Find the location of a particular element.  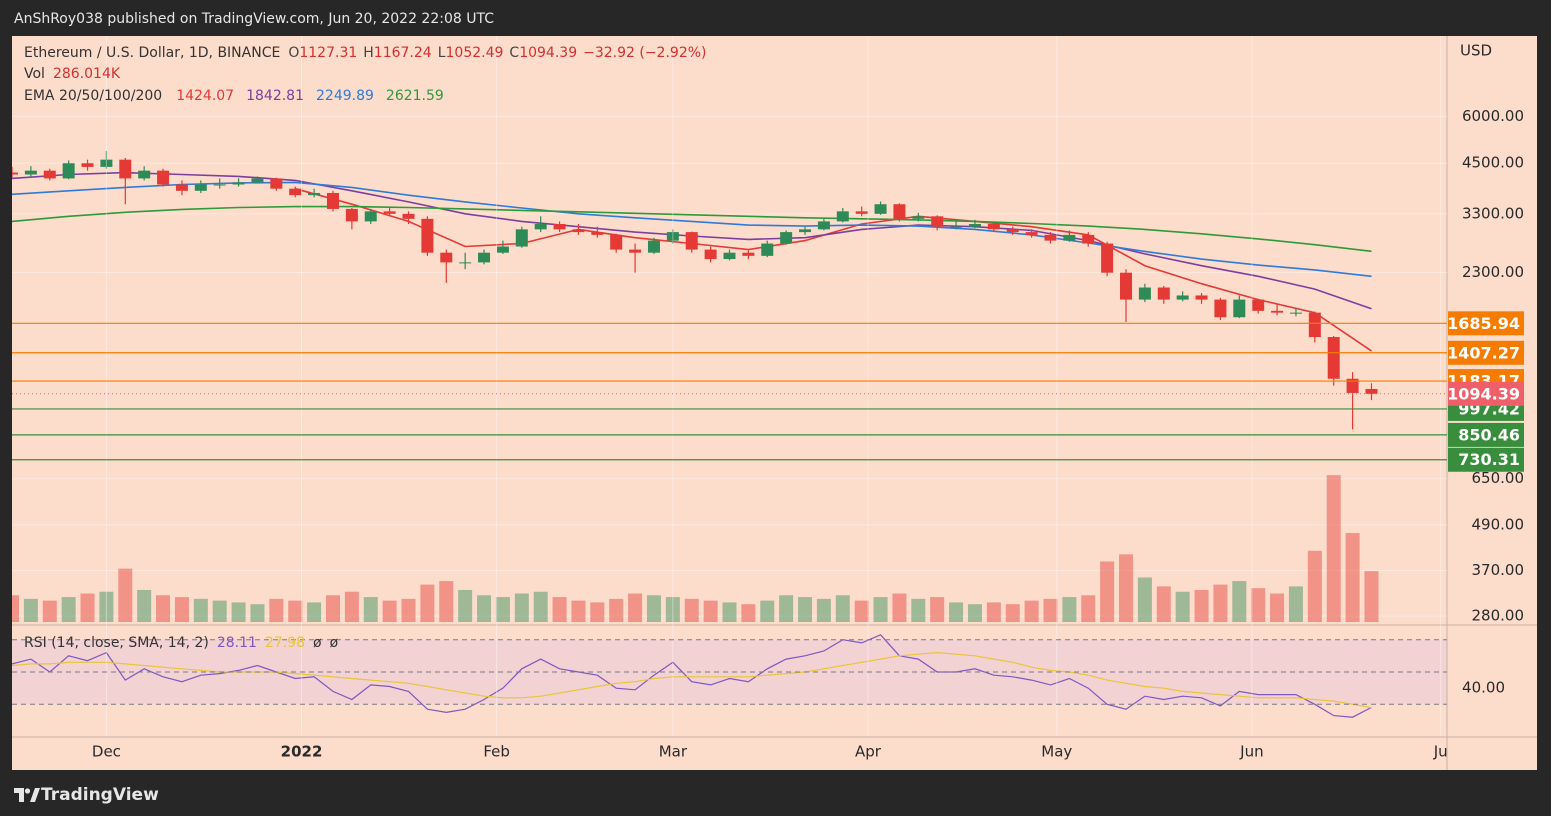

rsi-value: 28.11 is located at coordinates (237, 643).